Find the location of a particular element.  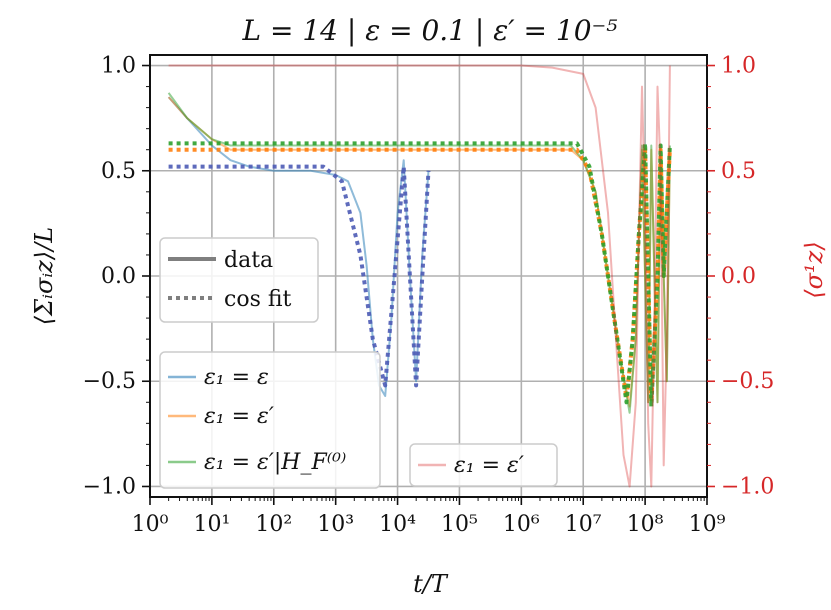

y-axis-left: 1.0 0.5 0.0 −0.5 −1.0 is located at coordinates (116, 276).